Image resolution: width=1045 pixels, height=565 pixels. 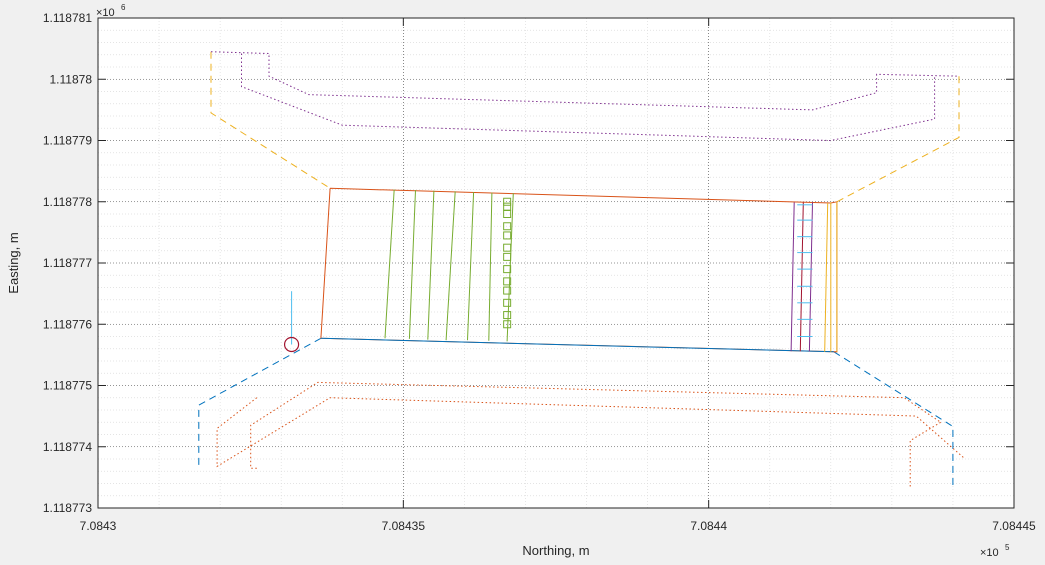 What do you see at coordinates (989, 553) in the screenshot?
I see `x-exponent-base: ×10` at bounding box center [989, 553].